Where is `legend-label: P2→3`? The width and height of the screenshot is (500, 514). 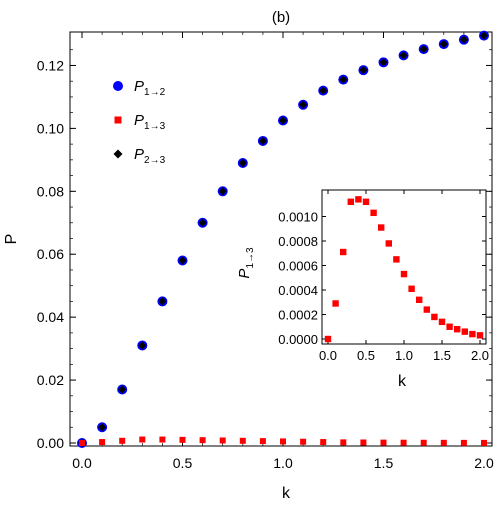
legend-label: P2→3 is located at coordinates (150, 156).